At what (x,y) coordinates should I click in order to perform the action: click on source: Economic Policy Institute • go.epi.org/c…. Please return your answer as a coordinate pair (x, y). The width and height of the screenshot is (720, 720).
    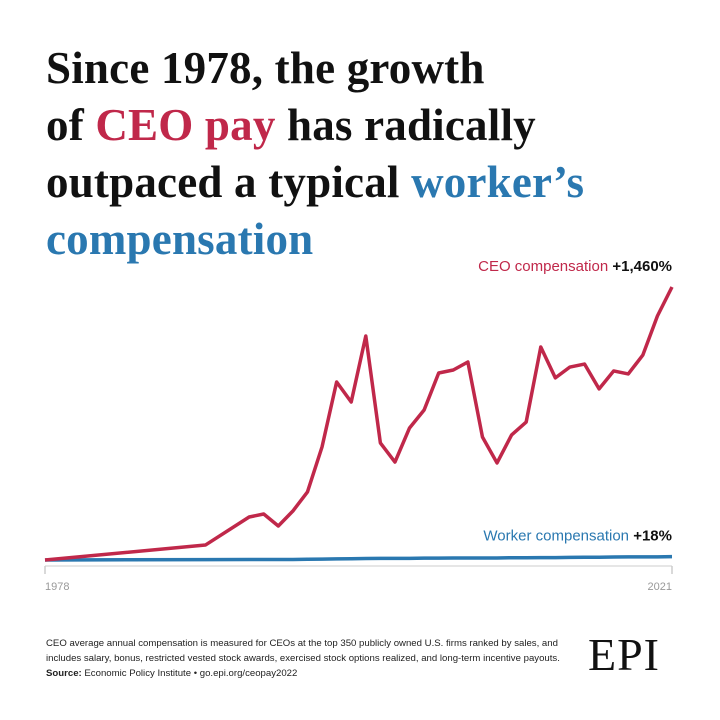
    Looking at the image, I should click on (191, 673).